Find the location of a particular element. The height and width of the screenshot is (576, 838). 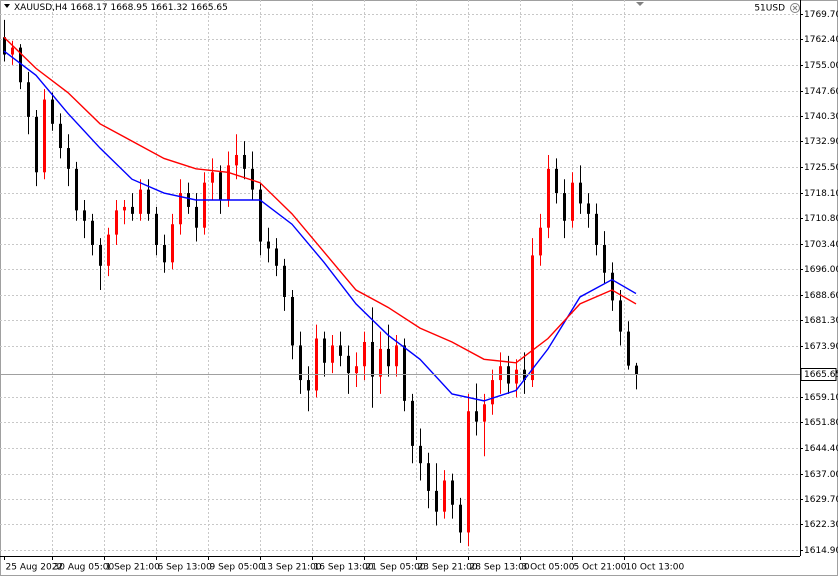

y-tick-label: 1769.70 is located at coordinates (821, 15).